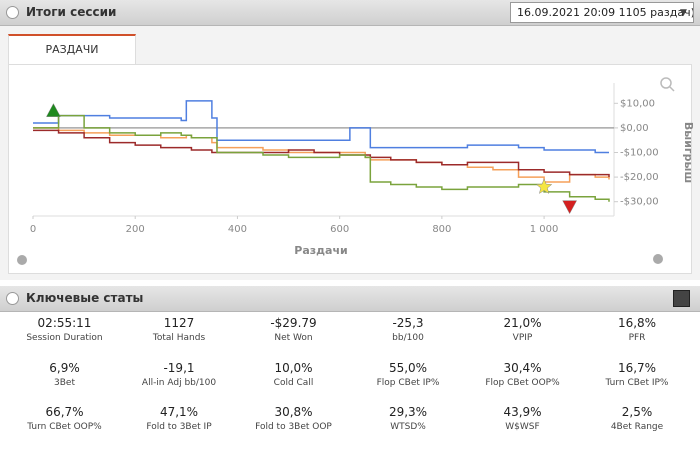  I want to click on stat-cell: 10,0% Cold Call, so click(293, 374).